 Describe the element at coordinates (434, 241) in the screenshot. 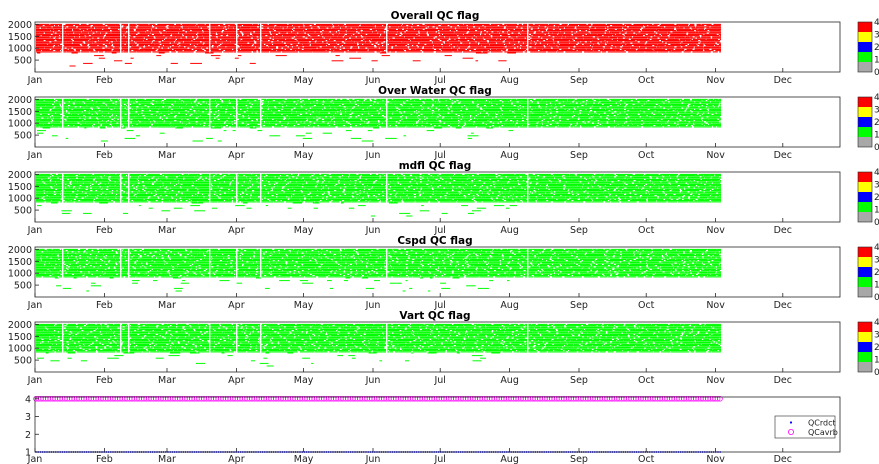

I see `panel-title: Cspd QC flag` at that location.